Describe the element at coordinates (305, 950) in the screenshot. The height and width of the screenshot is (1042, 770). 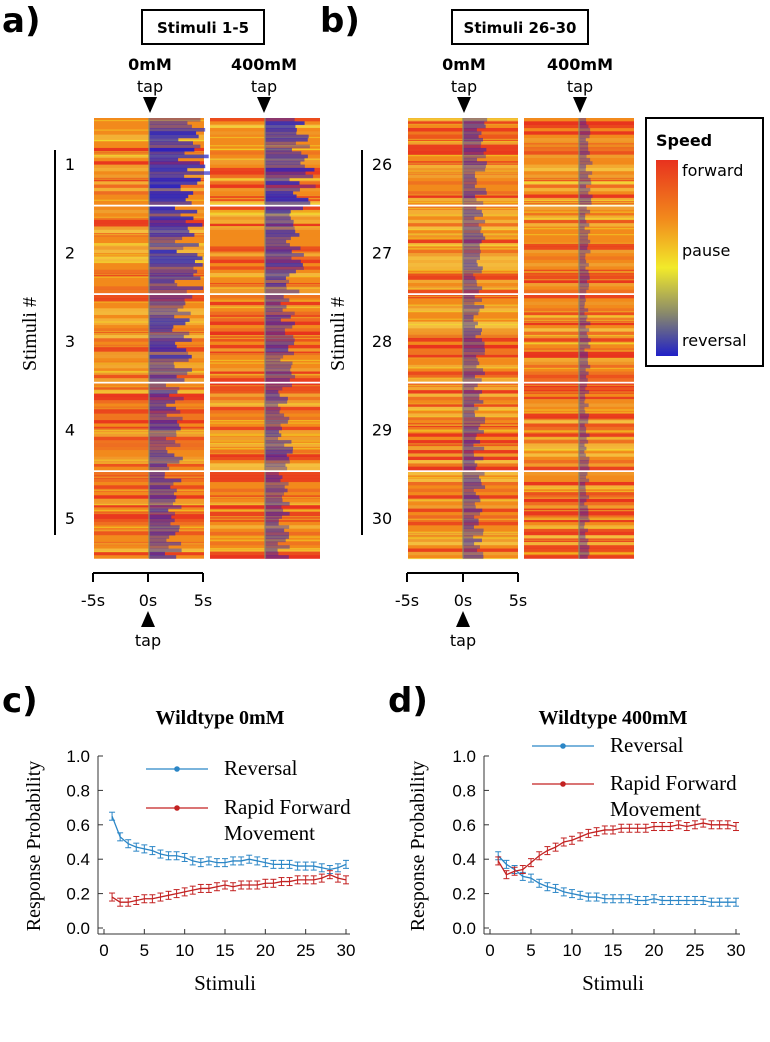
I see `x-tick-label: 25` at that location.